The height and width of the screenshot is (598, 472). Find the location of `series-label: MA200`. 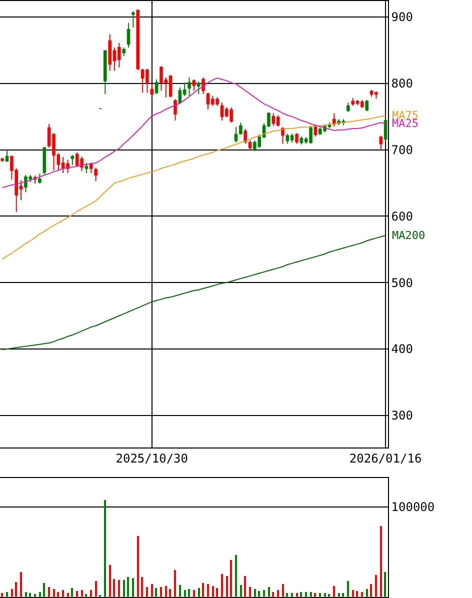

series-label: MA200 is located at coordinates (409, 235).